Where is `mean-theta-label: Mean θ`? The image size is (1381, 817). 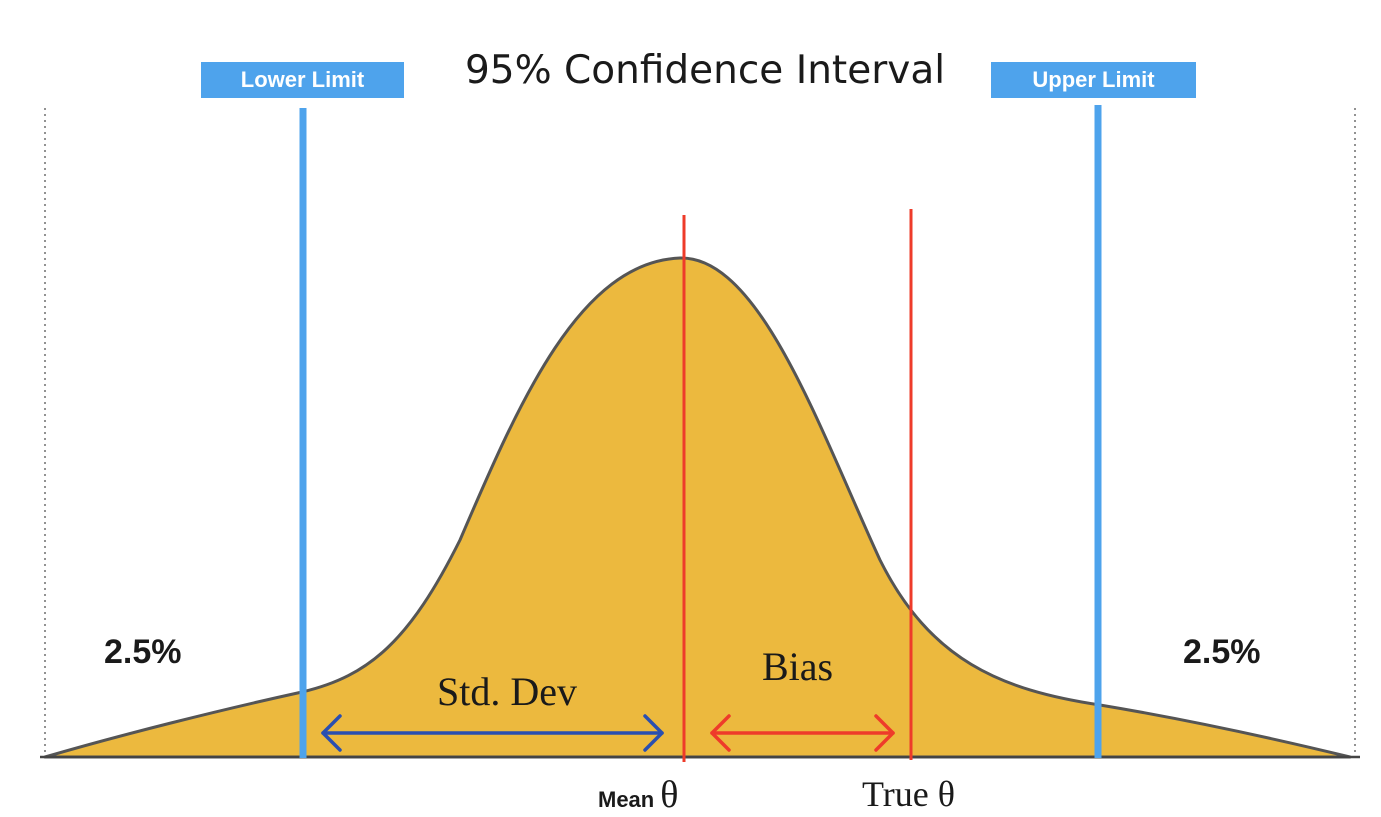 mean-theta-label: Mean θ is located at coordinates (638, 795).